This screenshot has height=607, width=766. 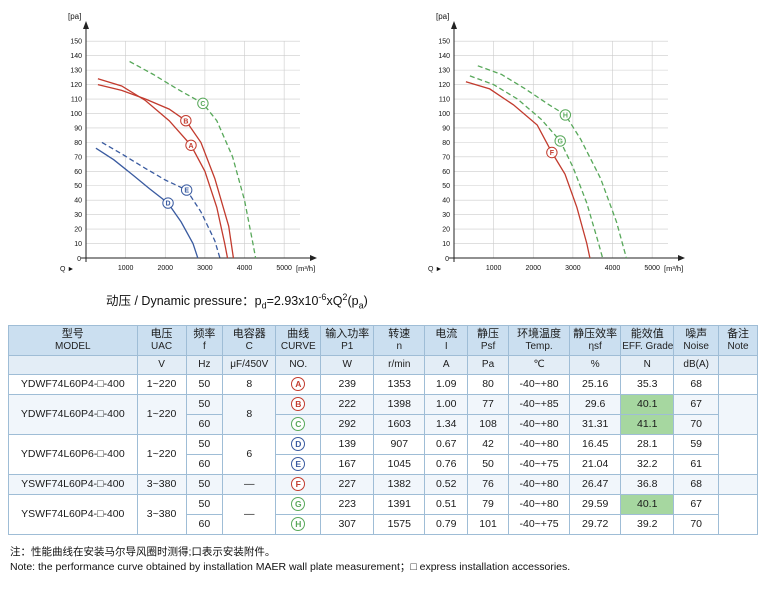 I want to click on cell-noise: 61, so click(x=696, y=464).